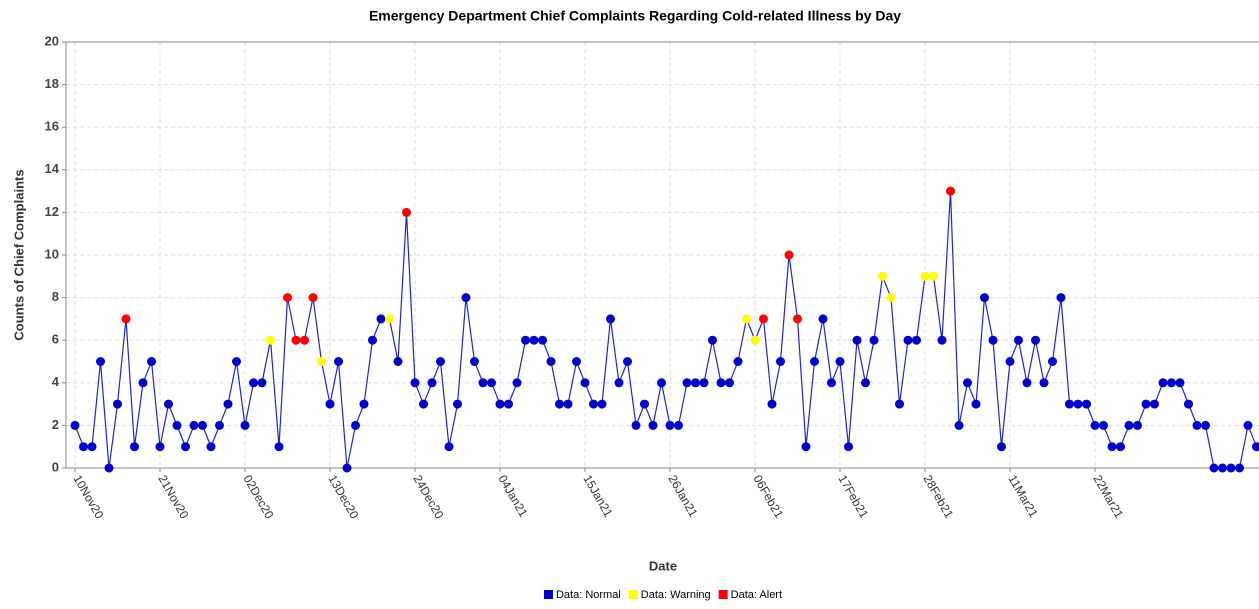  Describe the element at coordinates (548, 594) in the screenshot. I see `legend-swatch` at that location.